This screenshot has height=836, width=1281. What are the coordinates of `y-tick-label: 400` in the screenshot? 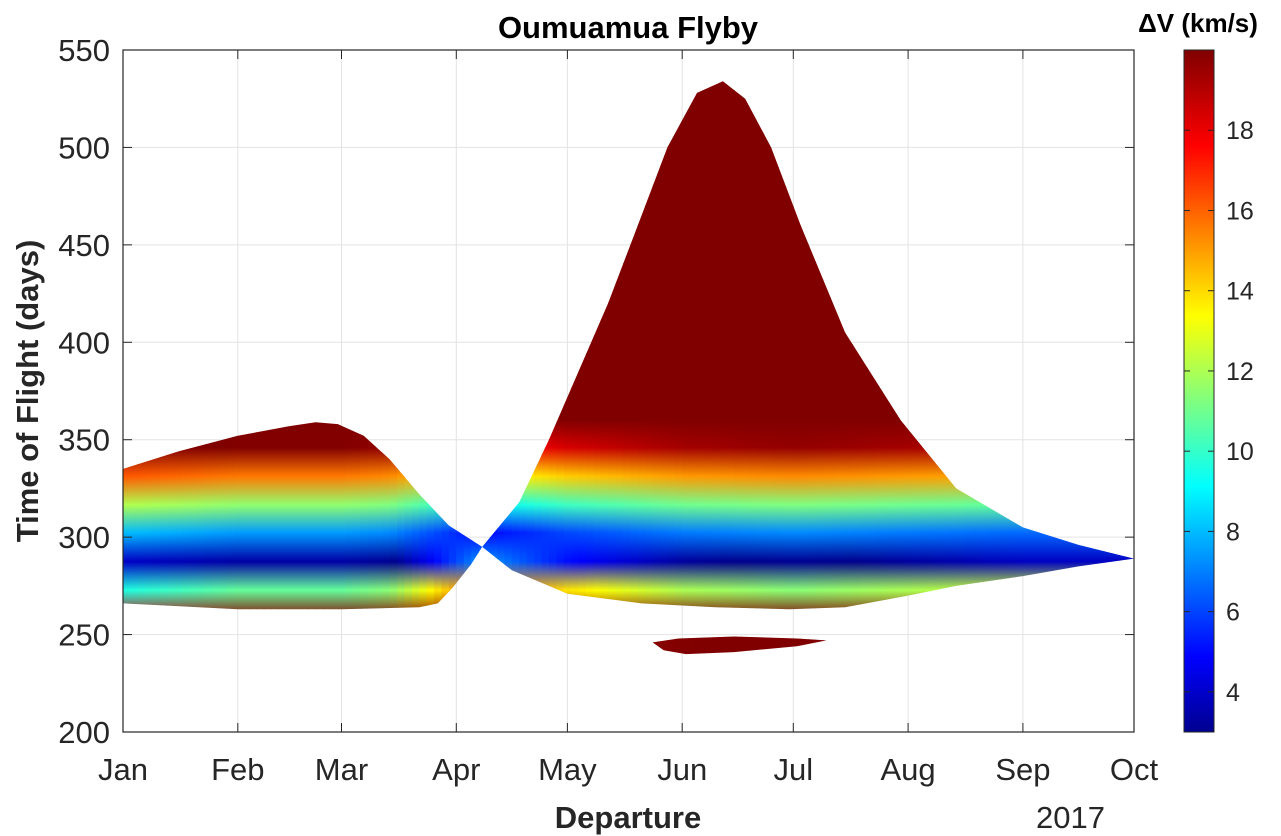 It's located at (84, 342).